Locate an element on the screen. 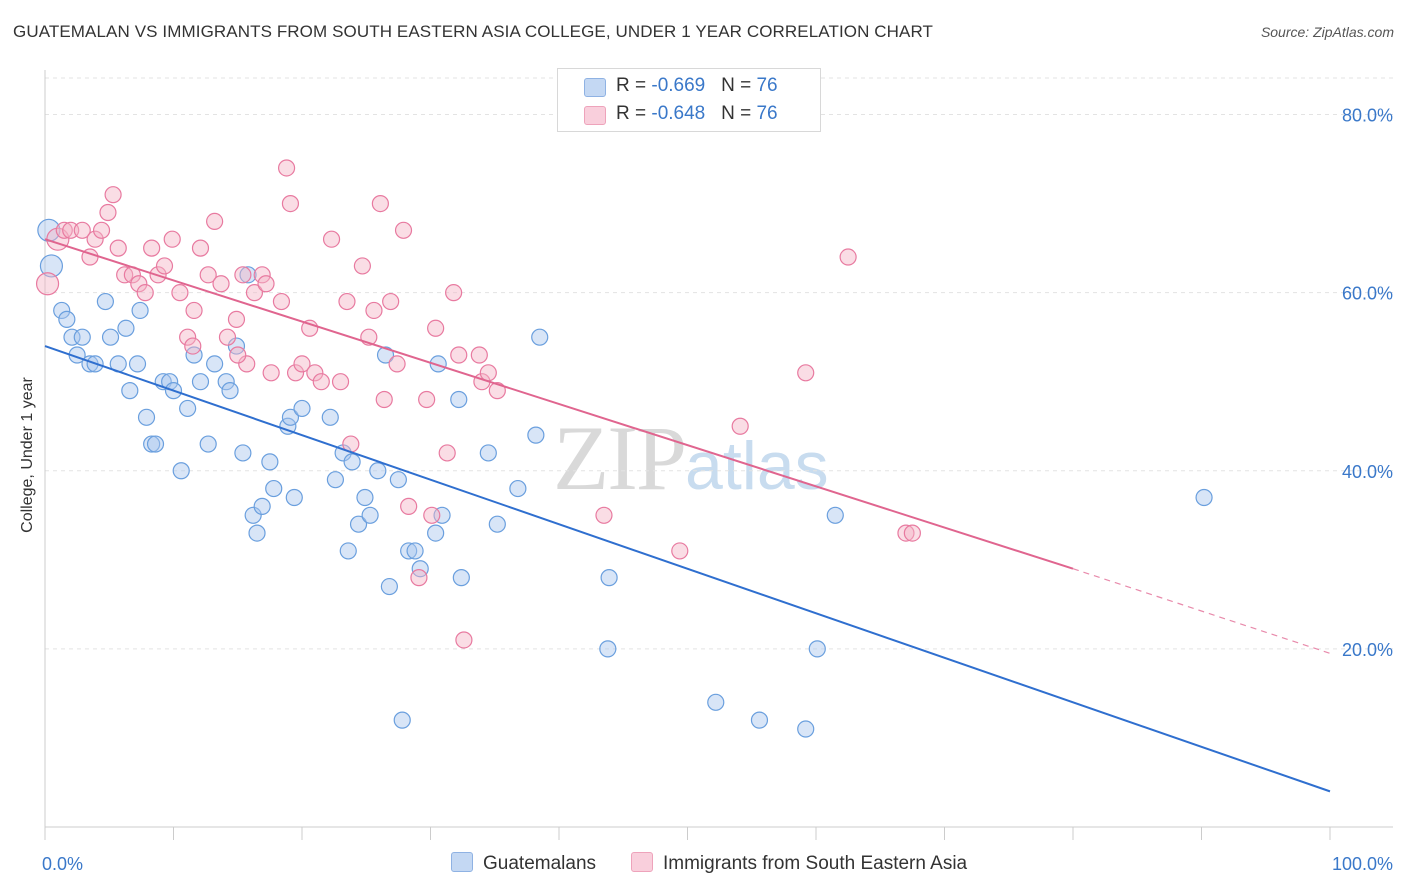 This screenshot has width=1406, height=892. x-tick-label-max: 100.0% is located at coordinates (1362, 864).